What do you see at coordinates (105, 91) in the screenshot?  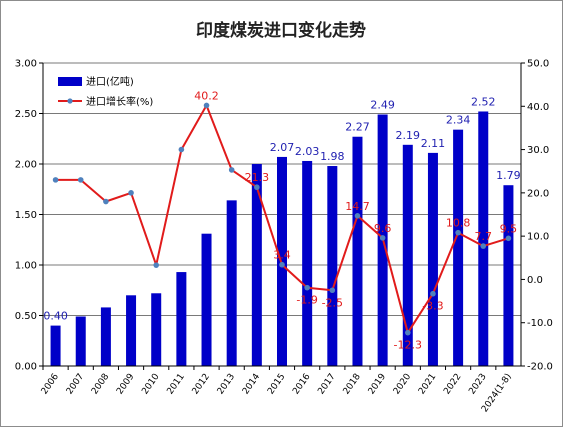 I see `legend: 进口(亿吨) 进口增长率(%)` at bounding box center [105, 91].